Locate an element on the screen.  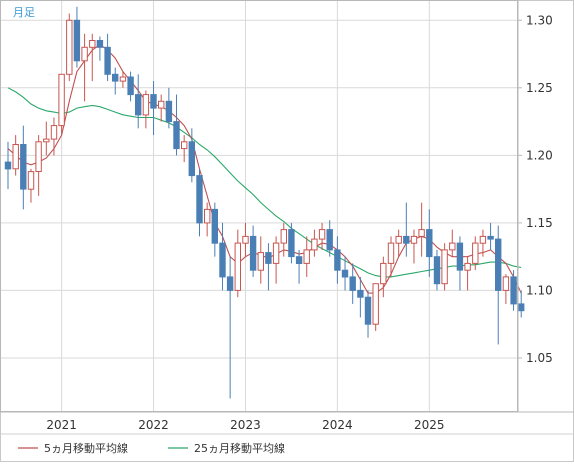
y-tick-label: 1.05 is located at coordinates (539, 358).